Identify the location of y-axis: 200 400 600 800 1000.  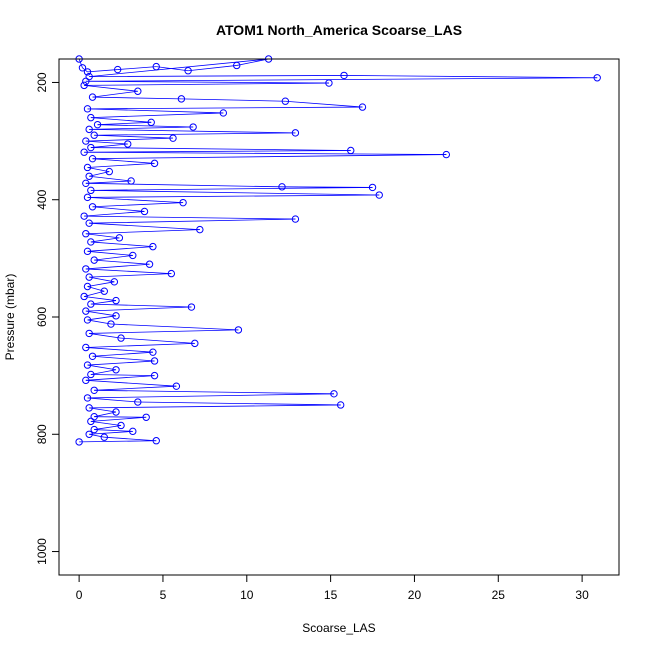
(47, 318).